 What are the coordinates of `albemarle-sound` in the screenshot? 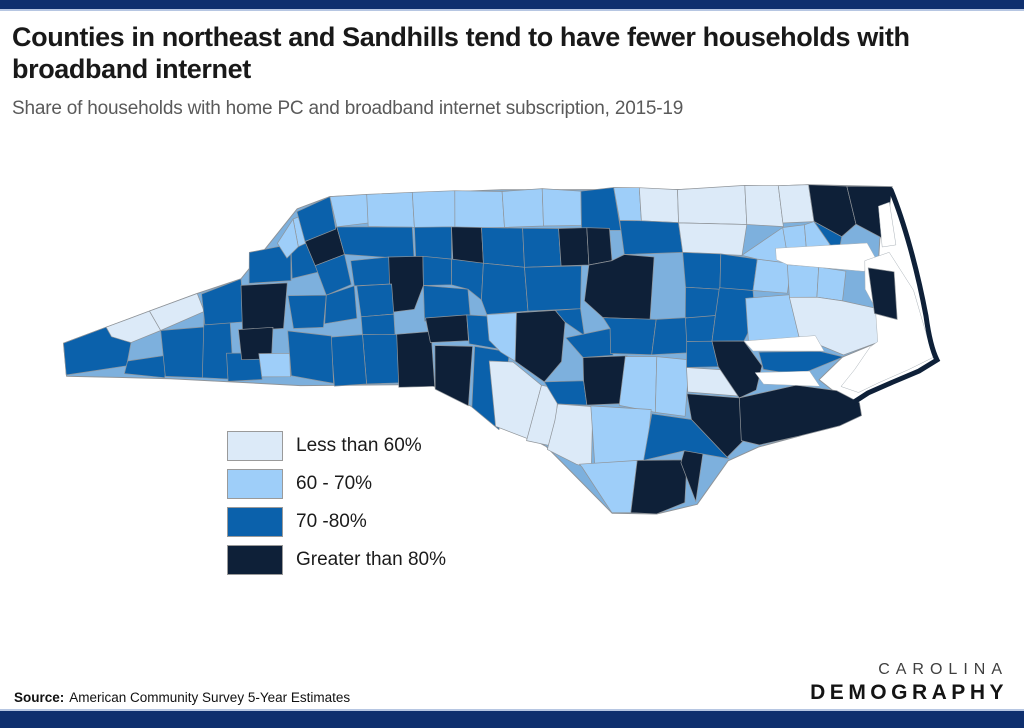 It's located at (828, 257).